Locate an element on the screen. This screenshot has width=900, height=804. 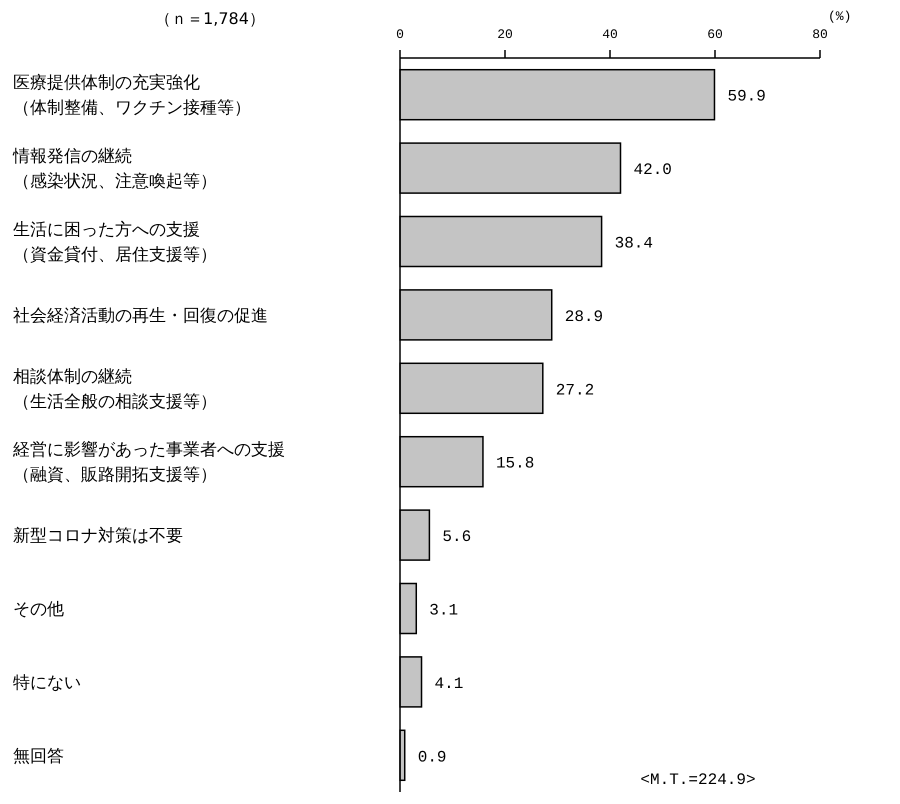
value-label: 4.1 is located at coordinates (449, 683).